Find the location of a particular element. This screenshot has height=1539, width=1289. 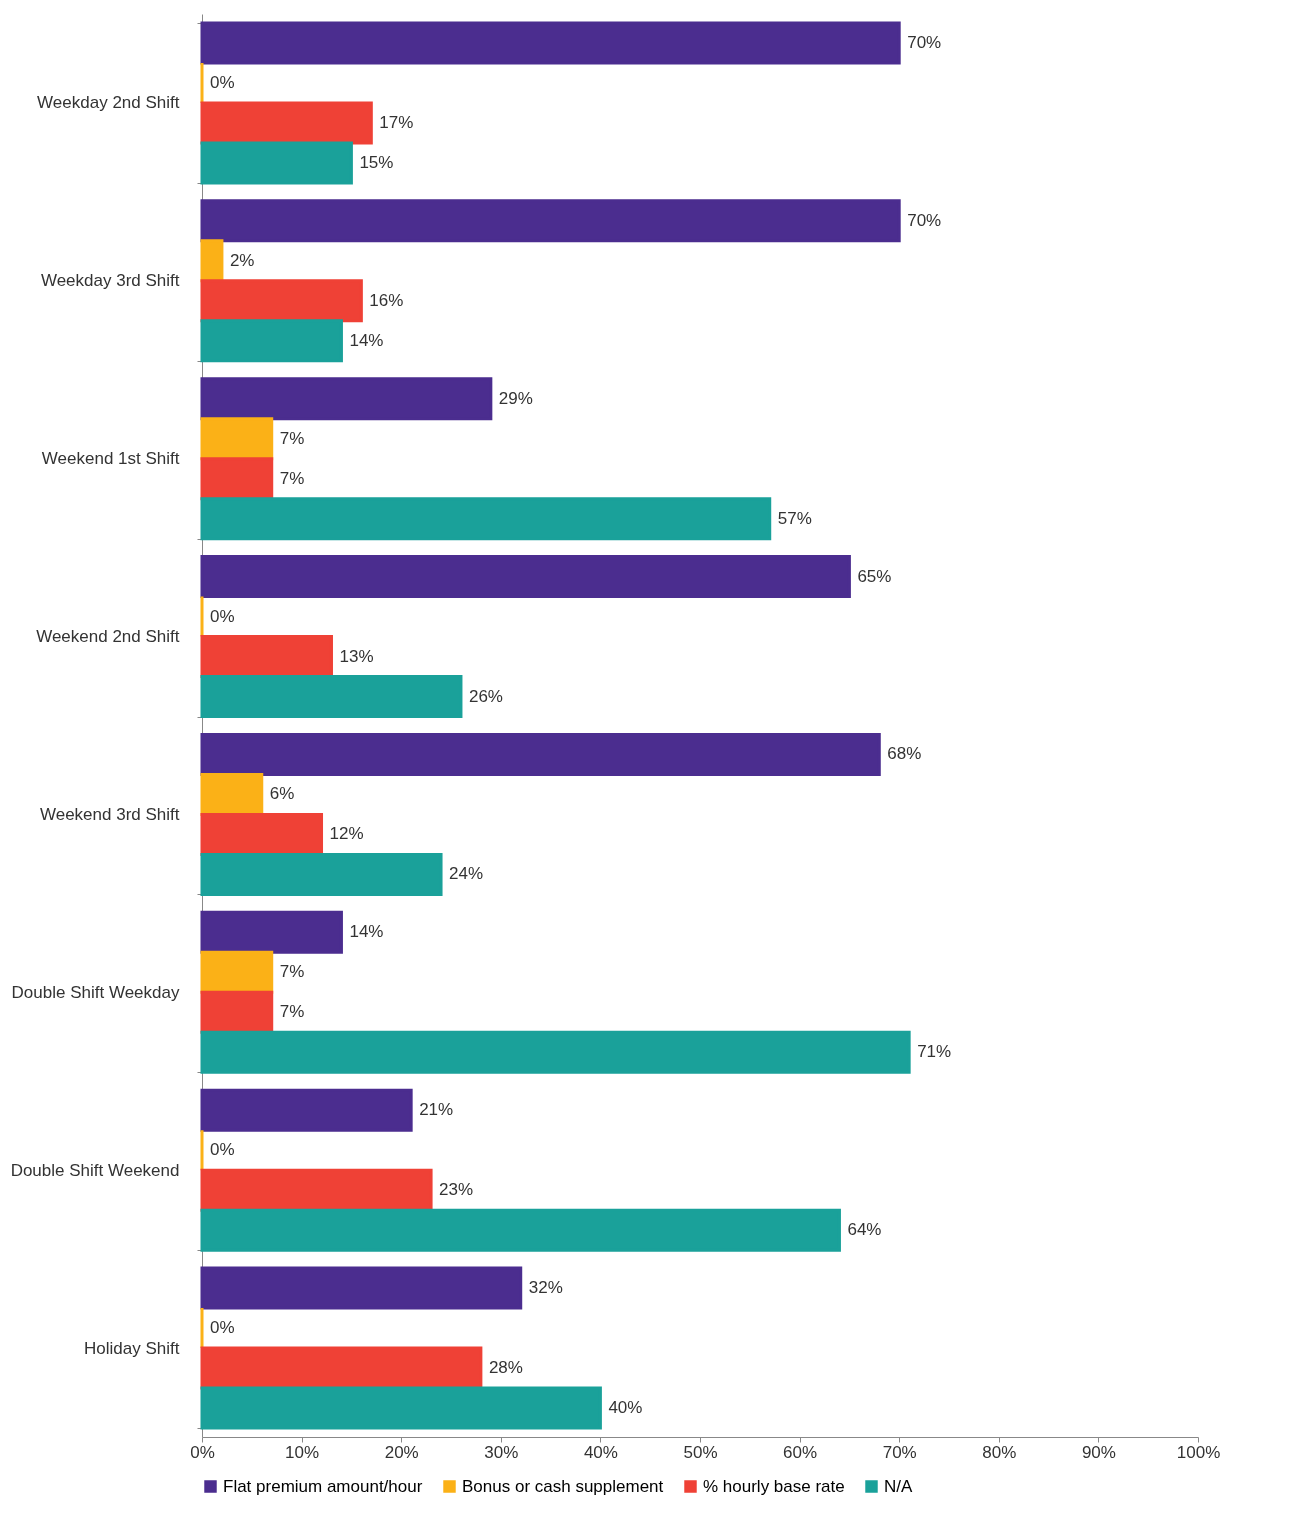

data-label: 12% is located at coordinates (346, 834).